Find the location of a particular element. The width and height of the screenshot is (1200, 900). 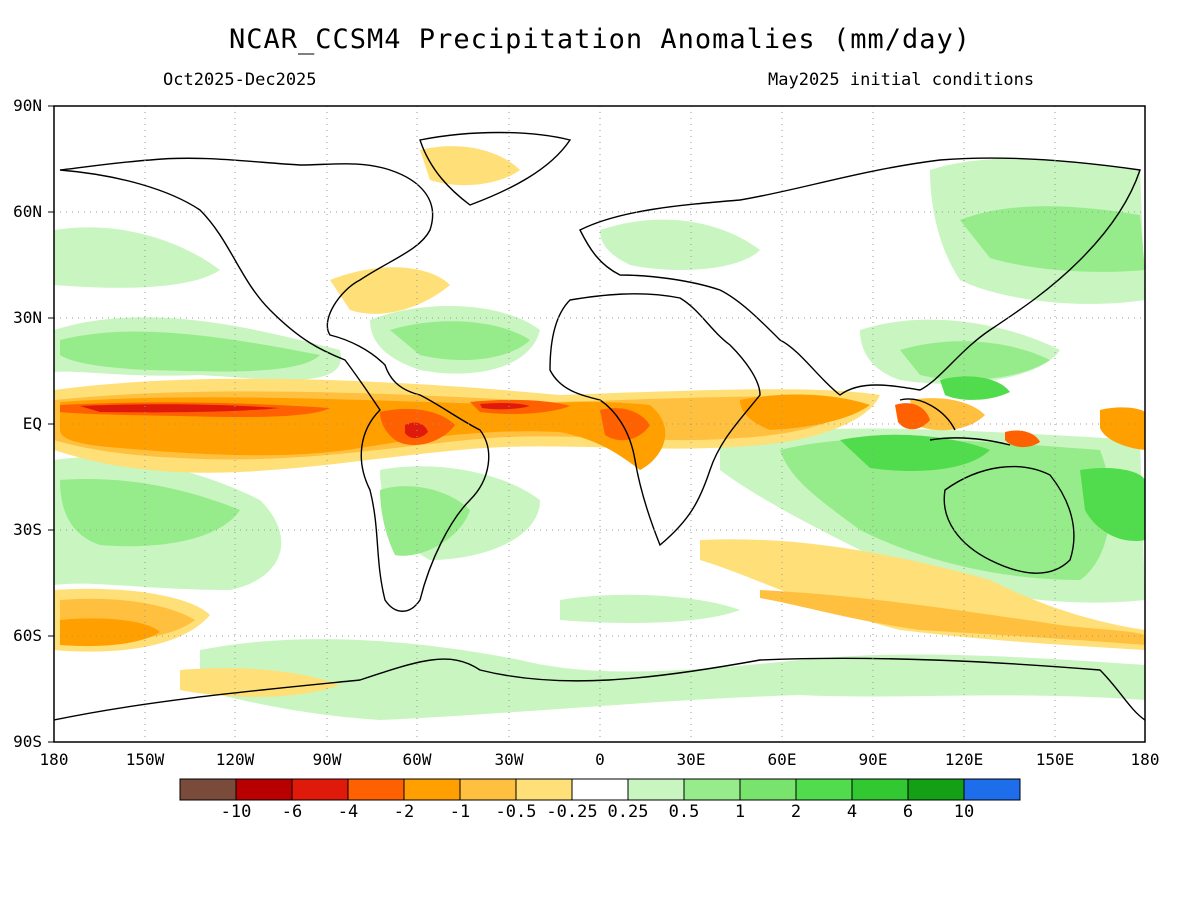

colorbar-tick-label: 1 is located at coordinates (740, 812).